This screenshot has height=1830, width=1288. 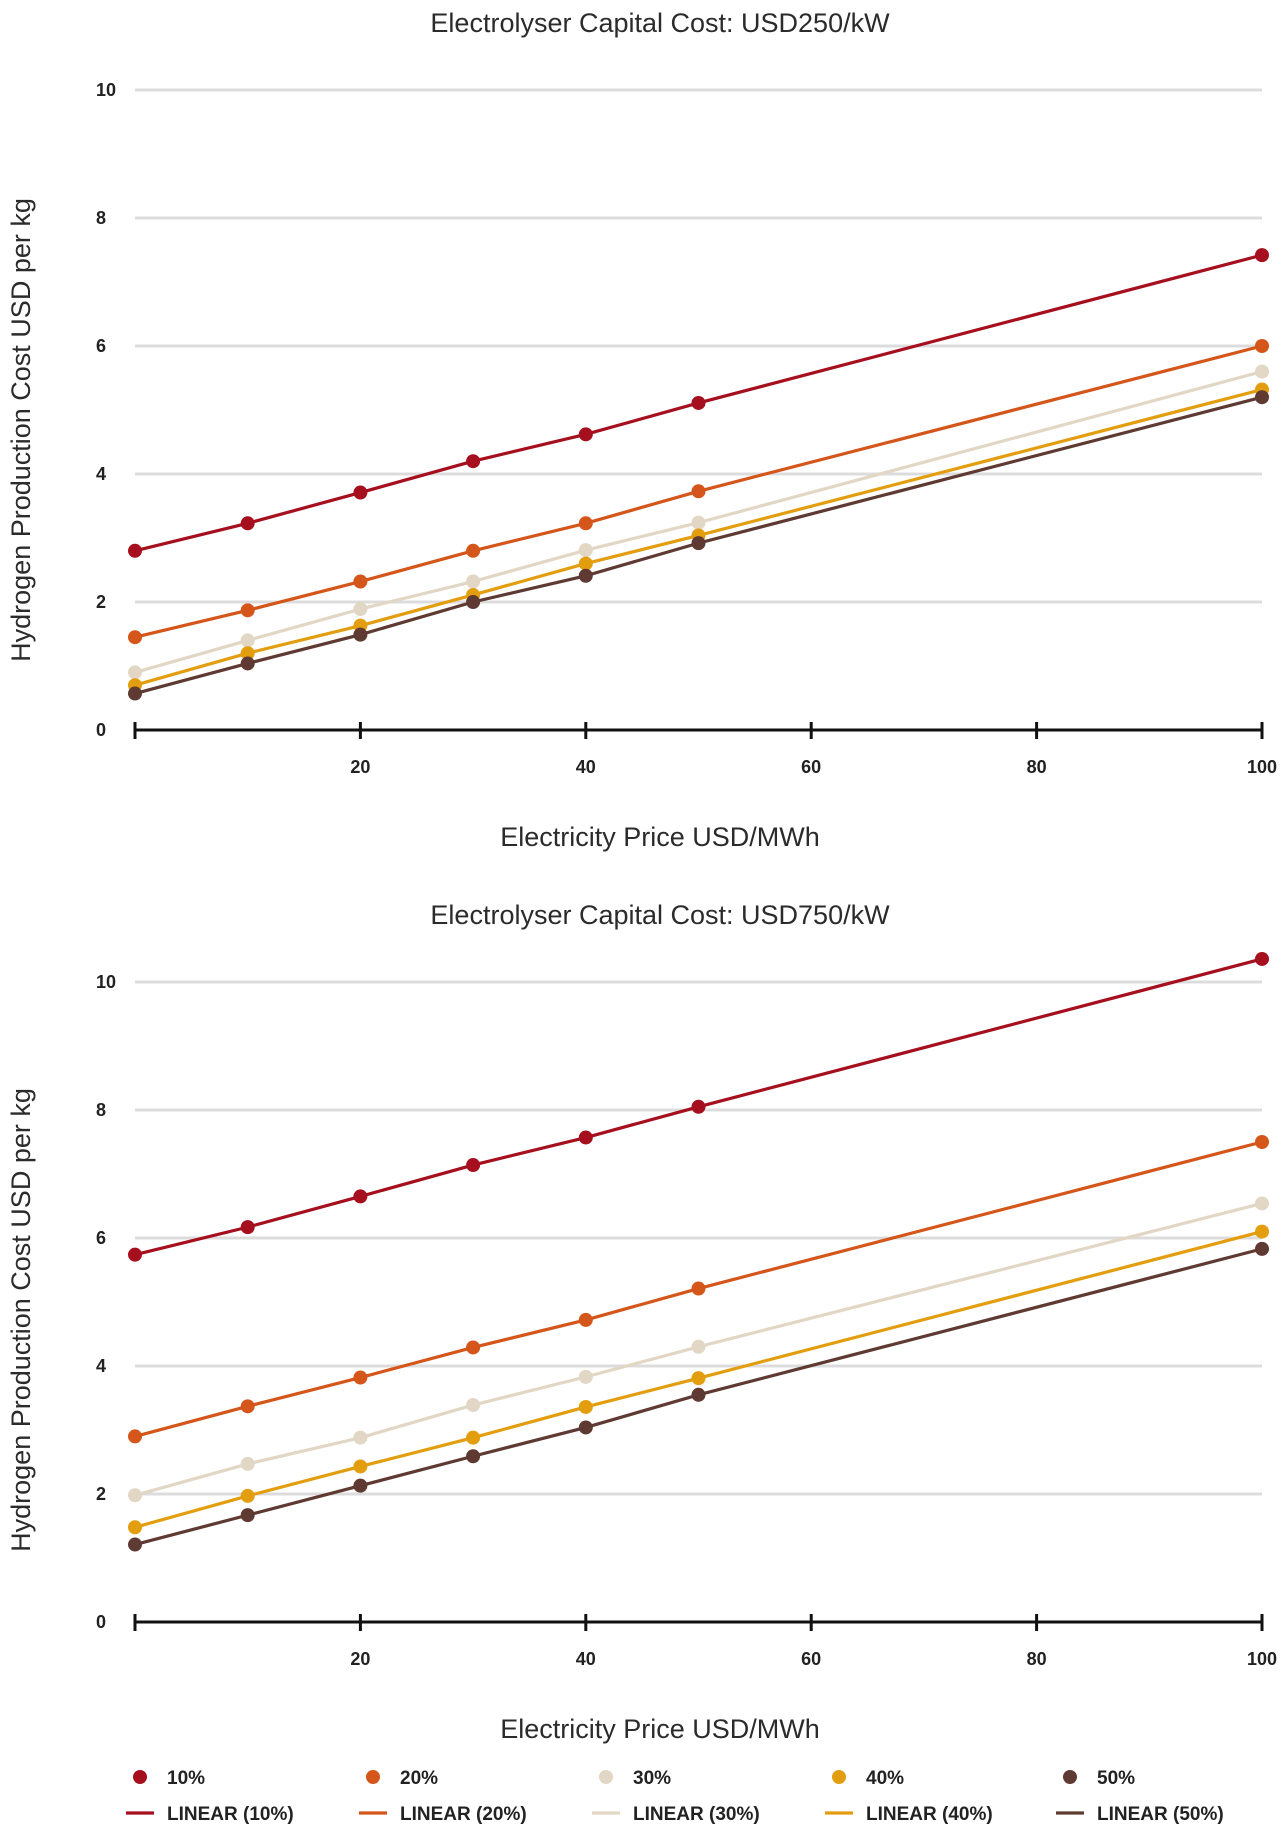 I want to click on legend-label: LINEAR (10%), so click(x=230, y=1814).